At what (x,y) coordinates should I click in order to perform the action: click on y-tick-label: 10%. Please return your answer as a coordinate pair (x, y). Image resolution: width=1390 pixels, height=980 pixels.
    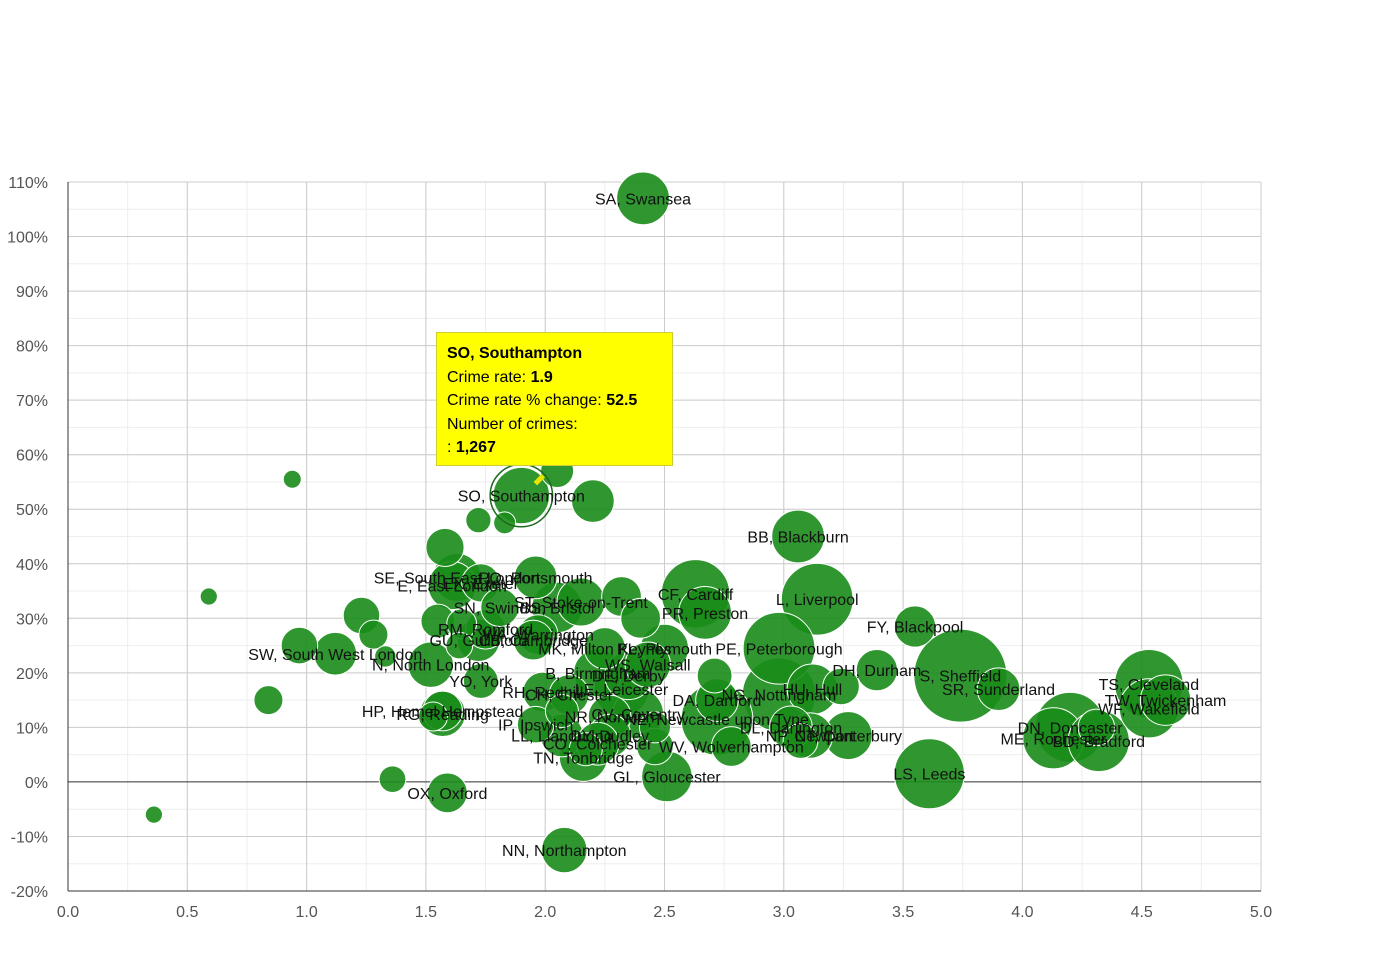
    Looking at the image, I should click on (32, 728).